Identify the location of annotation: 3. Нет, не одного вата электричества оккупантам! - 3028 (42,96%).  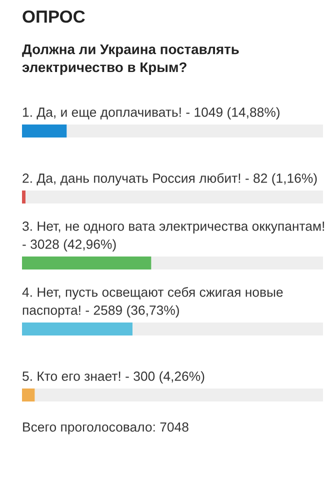
(173, 237).